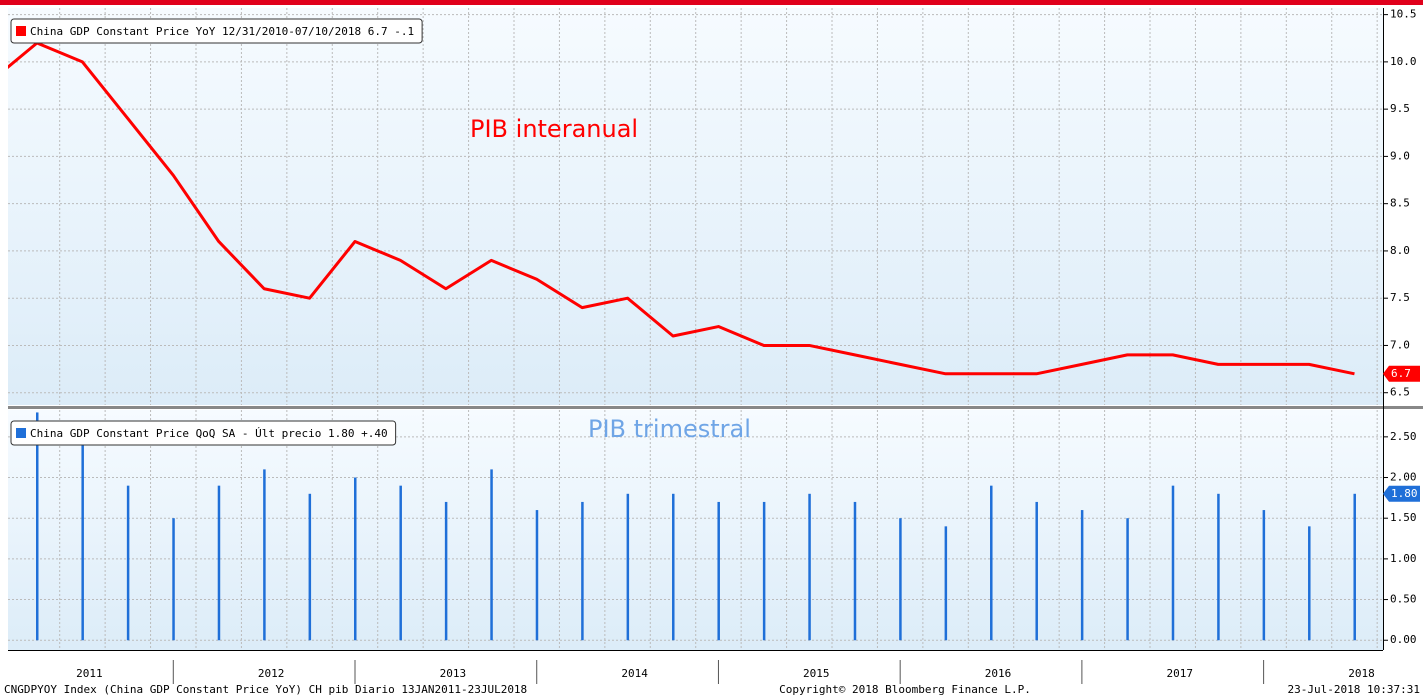 This screenshot has width=1423, height=700. I want to click on x-tick-label: 2012, so click(271, 673).